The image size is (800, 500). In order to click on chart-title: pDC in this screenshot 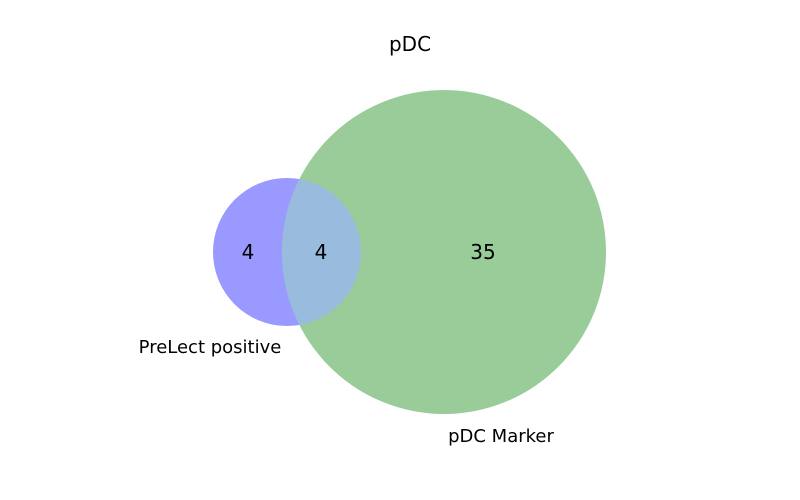, I will do `click(410, 44)`.